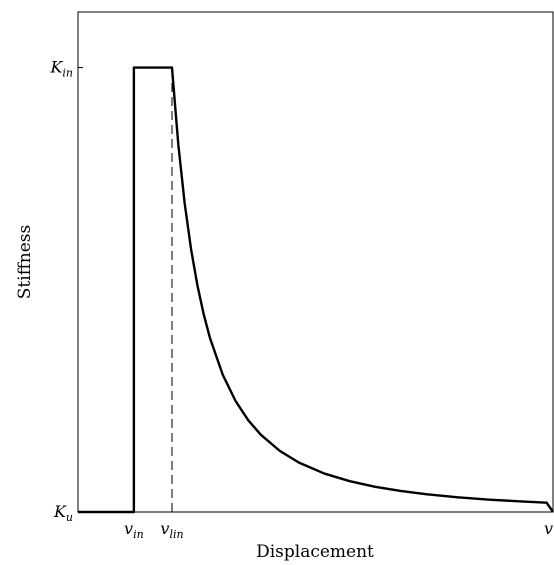 Image resolution: width=554 pixels, height=565 pixels. What do you see at coordinates (134, 530) in the screenshot?
I see `x-tick-label-v_in: vin` at bounding box center [134, 530].